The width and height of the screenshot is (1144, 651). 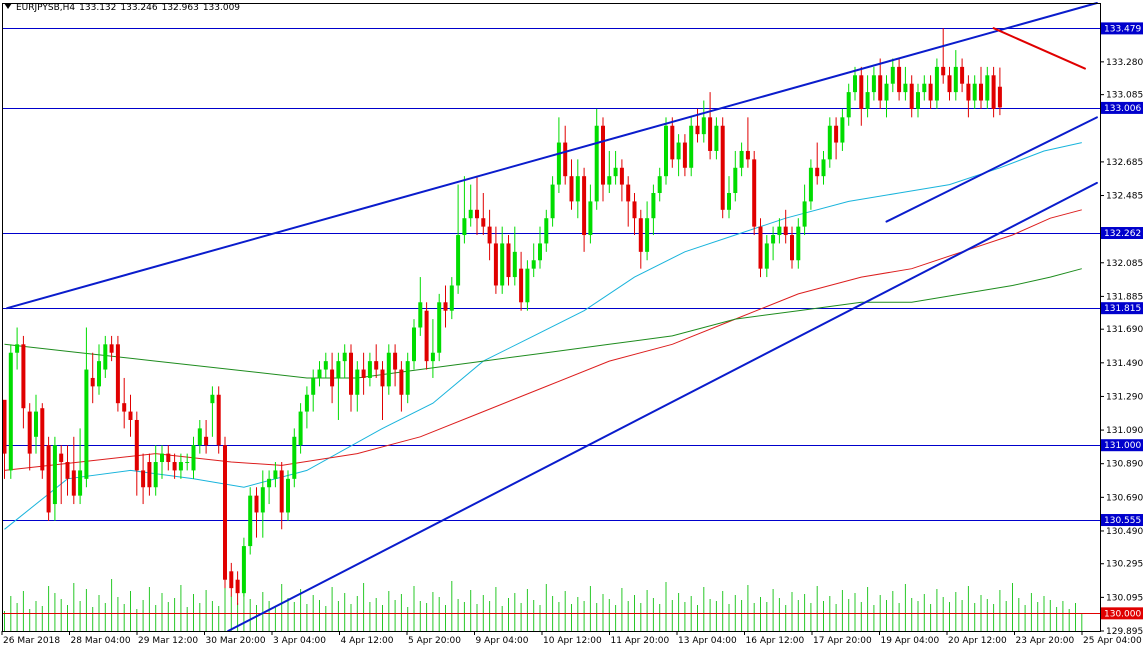 I want to click on level-box-bg, so click(x=1122, y=613).